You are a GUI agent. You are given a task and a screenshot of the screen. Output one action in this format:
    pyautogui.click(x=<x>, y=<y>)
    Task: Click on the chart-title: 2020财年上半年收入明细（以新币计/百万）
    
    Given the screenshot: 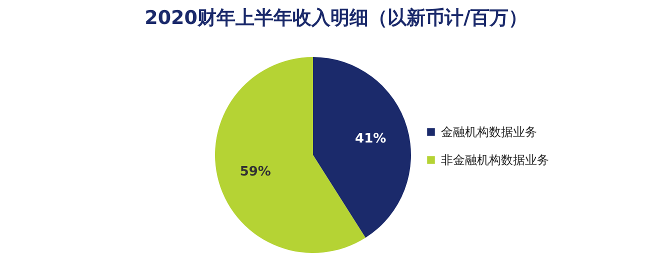 What is the action you would take?
    pyautogui.click(x=336, y=18)
    